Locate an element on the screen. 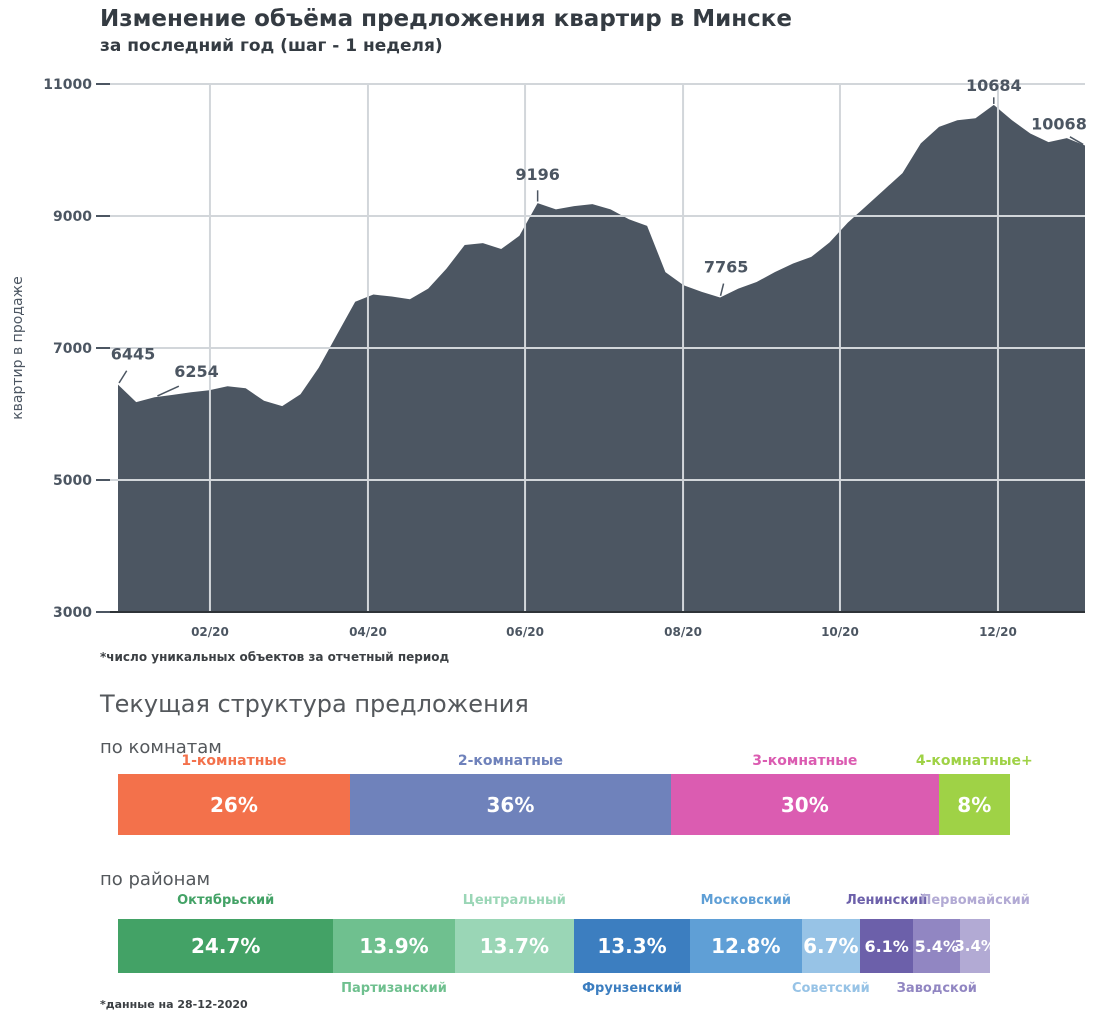 The height and width of the screenshot is (1027, 1100). districts-bar-segment-1: 13.9% is located at coordinates (394, 946).